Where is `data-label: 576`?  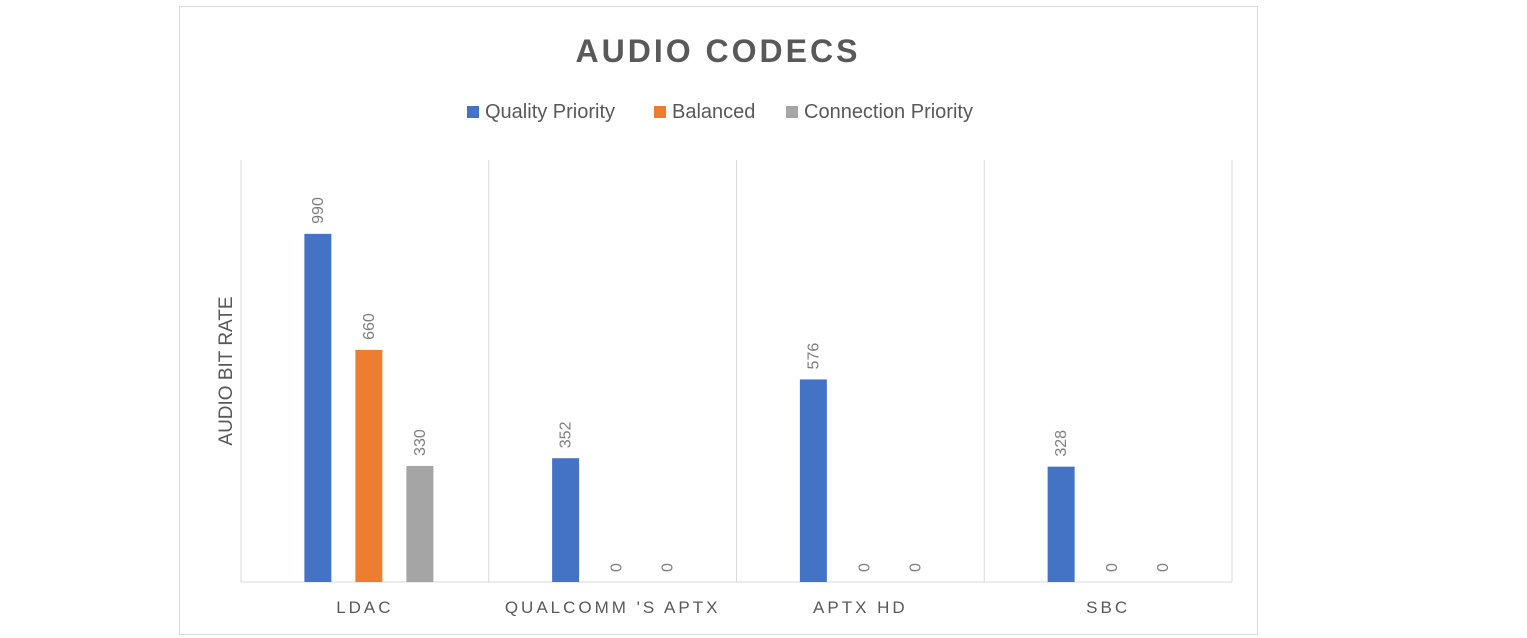 data-label: 576 is located at coordinates (813, 356).